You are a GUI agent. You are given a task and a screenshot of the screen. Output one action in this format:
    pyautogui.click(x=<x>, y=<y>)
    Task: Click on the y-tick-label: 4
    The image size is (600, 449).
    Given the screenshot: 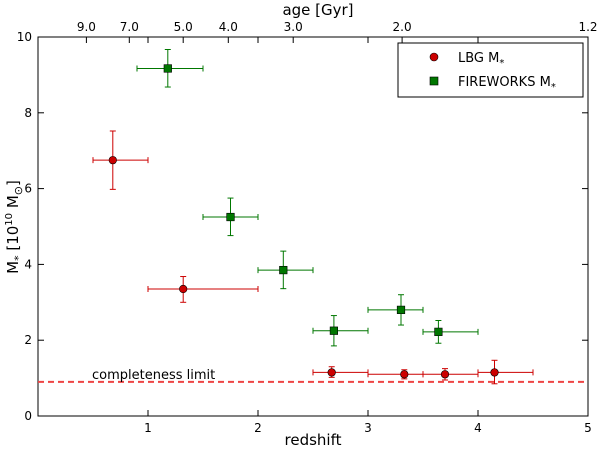 What is the action you would take?
    pyautogui.click(x=28, y=264)
    